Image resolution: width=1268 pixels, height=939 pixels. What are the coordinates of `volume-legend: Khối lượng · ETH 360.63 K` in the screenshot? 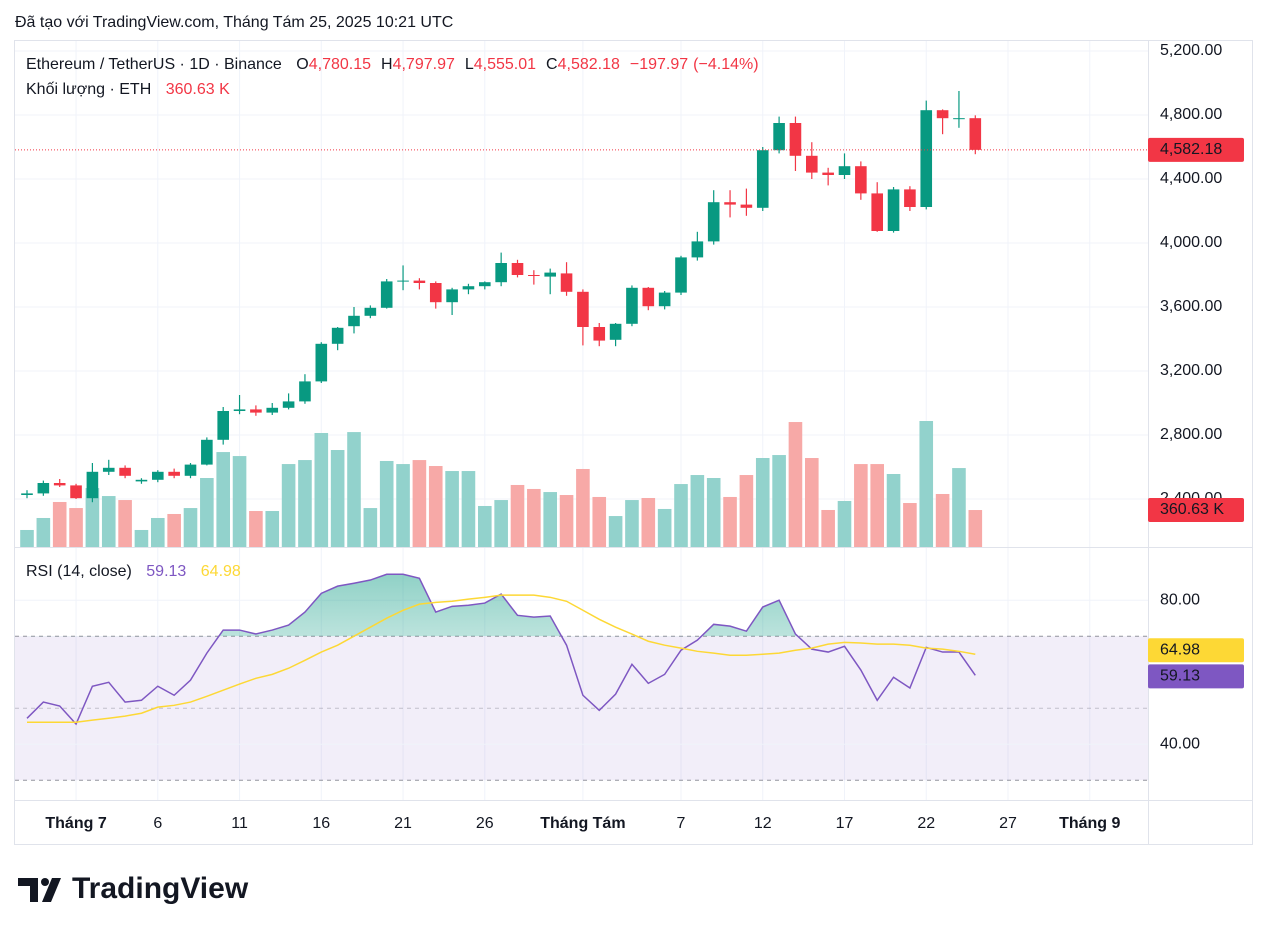 It's located at (128, 89).